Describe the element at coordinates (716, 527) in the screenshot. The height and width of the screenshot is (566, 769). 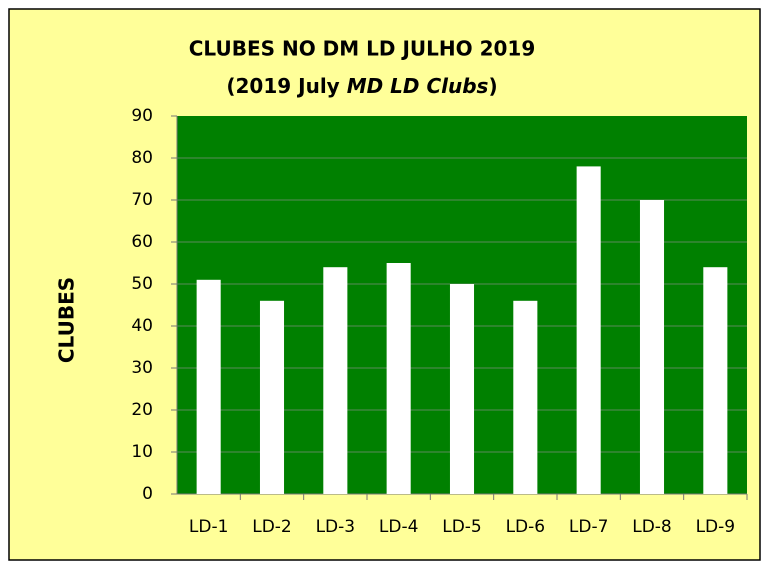
I see `x-tick-label: LD-9` at that location.